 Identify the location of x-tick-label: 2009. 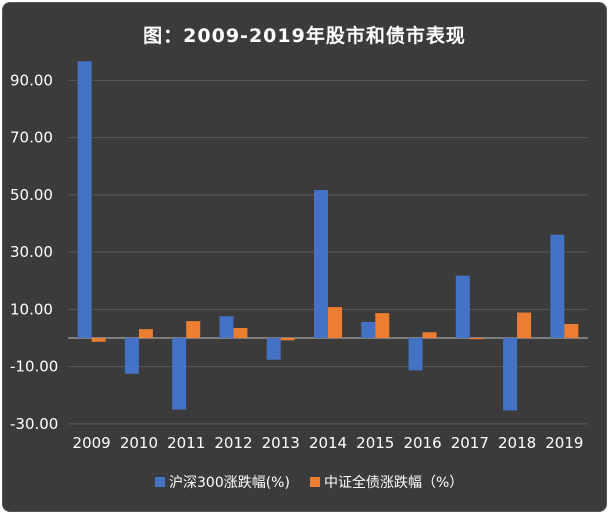
(92, 443).